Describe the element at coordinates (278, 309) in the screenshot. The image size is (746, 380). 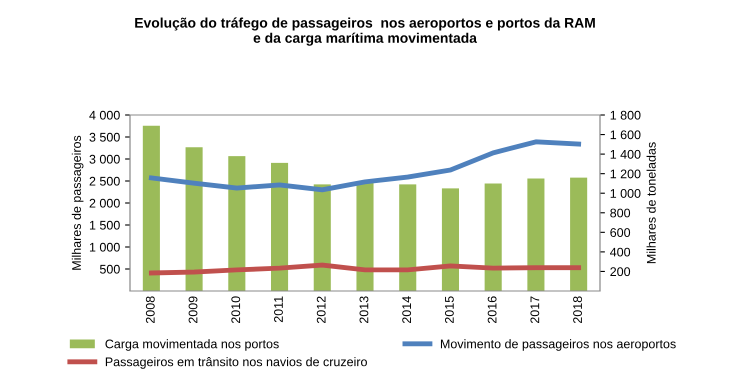
I see `x-tick-label: 2011` at that location.